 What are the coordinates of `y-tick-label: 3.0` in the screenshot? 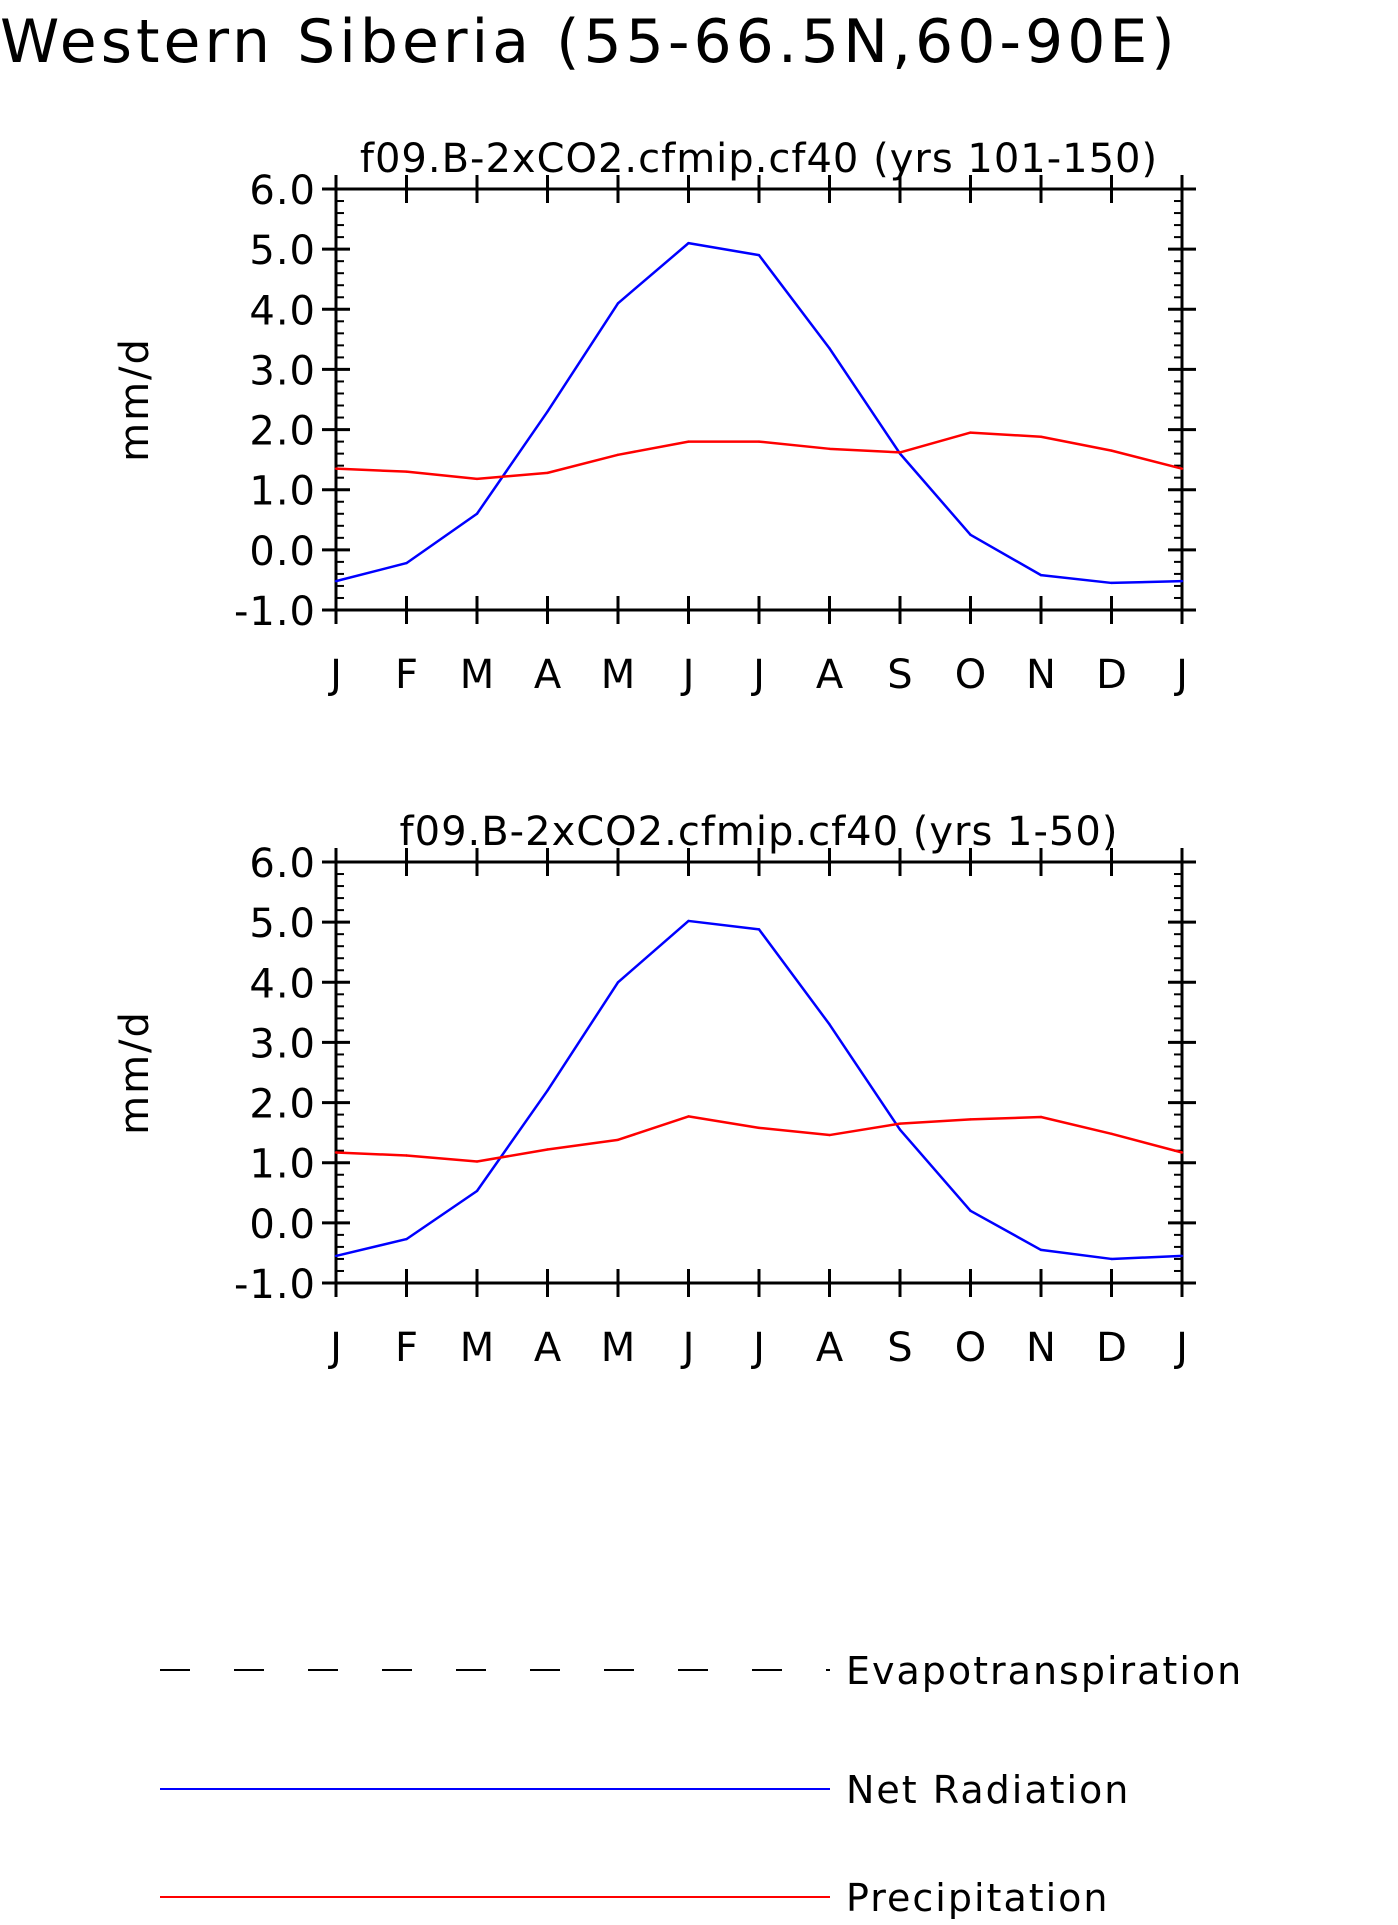 It's located at (282, 1044).